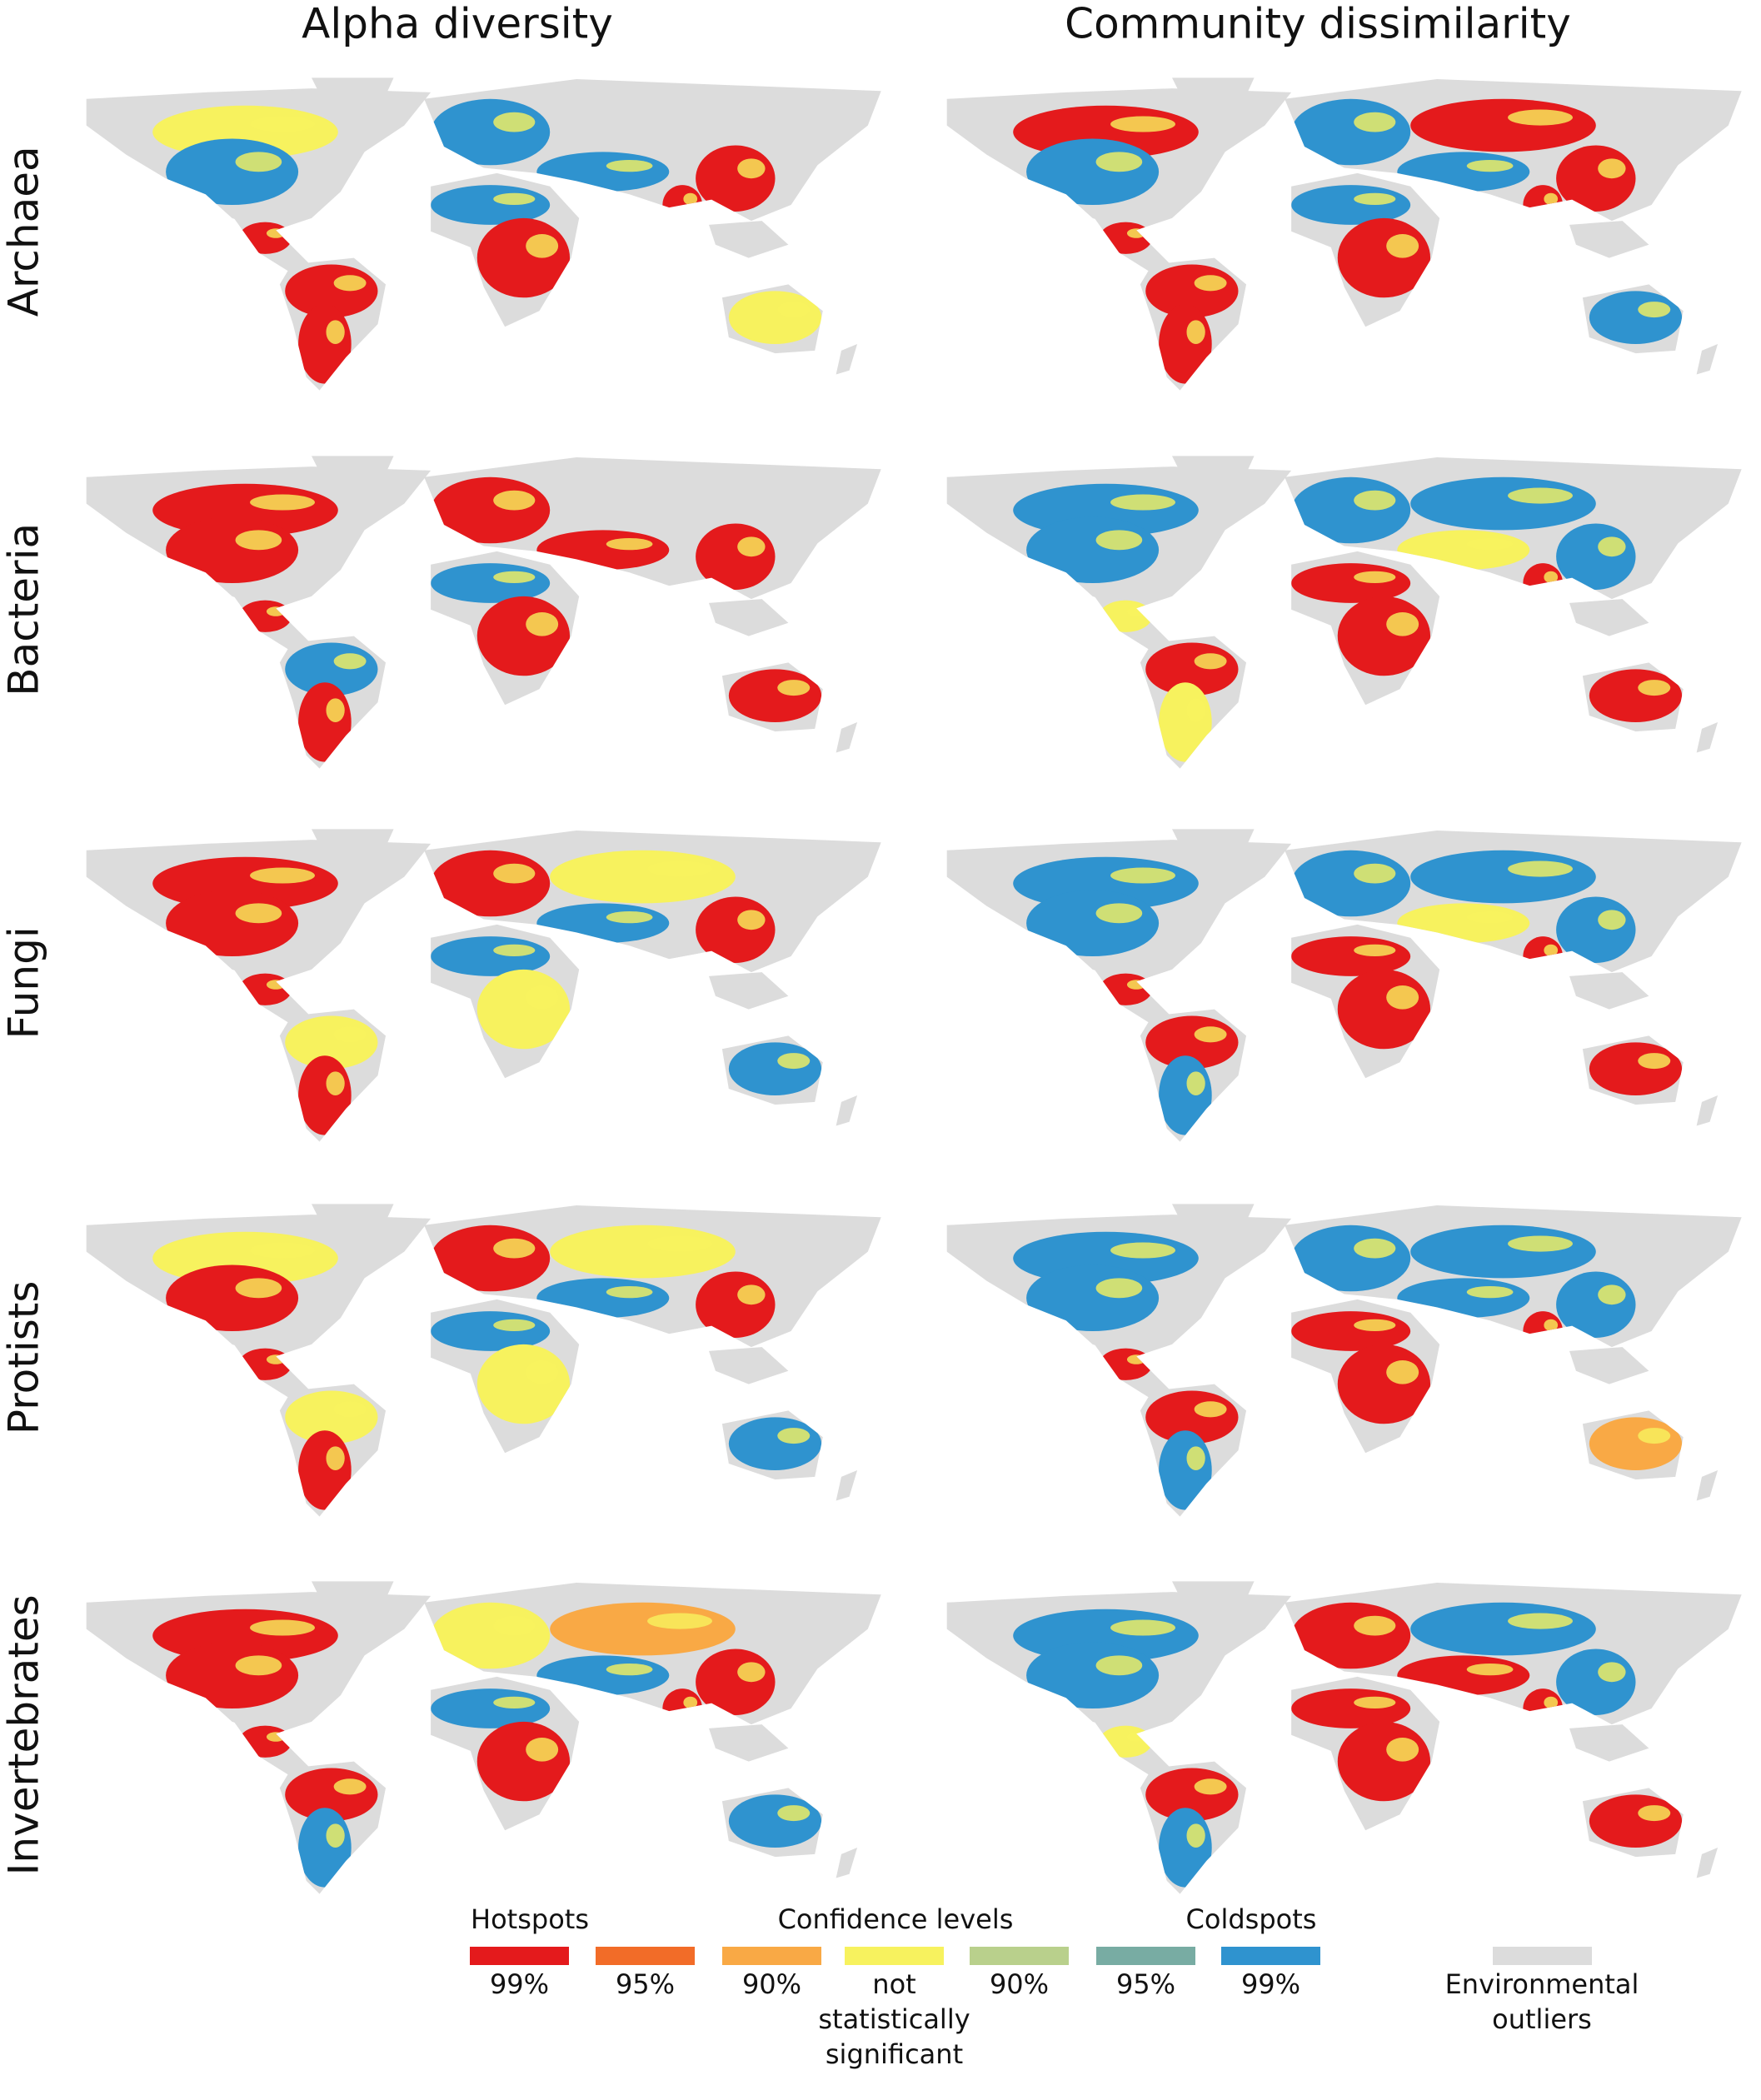 This screenshot has width=1761, height=2100. Describe the element at coordinates (894, 2054) in the screenshot. I see `legend-label: significant` at that location.